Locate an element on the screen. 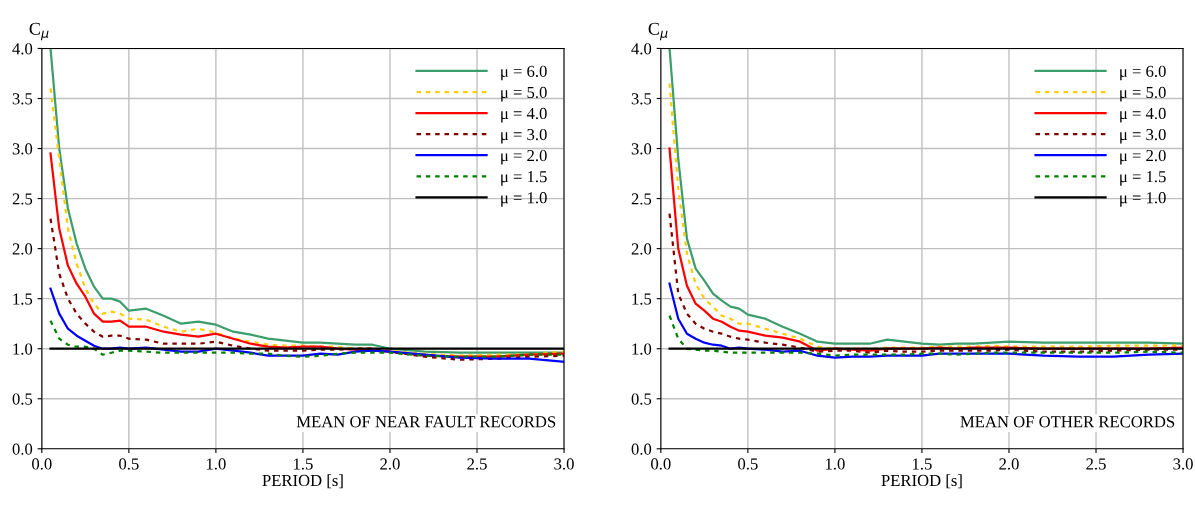 The height and width of the screenshot is (510, 1195). annotation: MEAN OF NEAR FAULT RECORDS is located at coordinates (426, 422).